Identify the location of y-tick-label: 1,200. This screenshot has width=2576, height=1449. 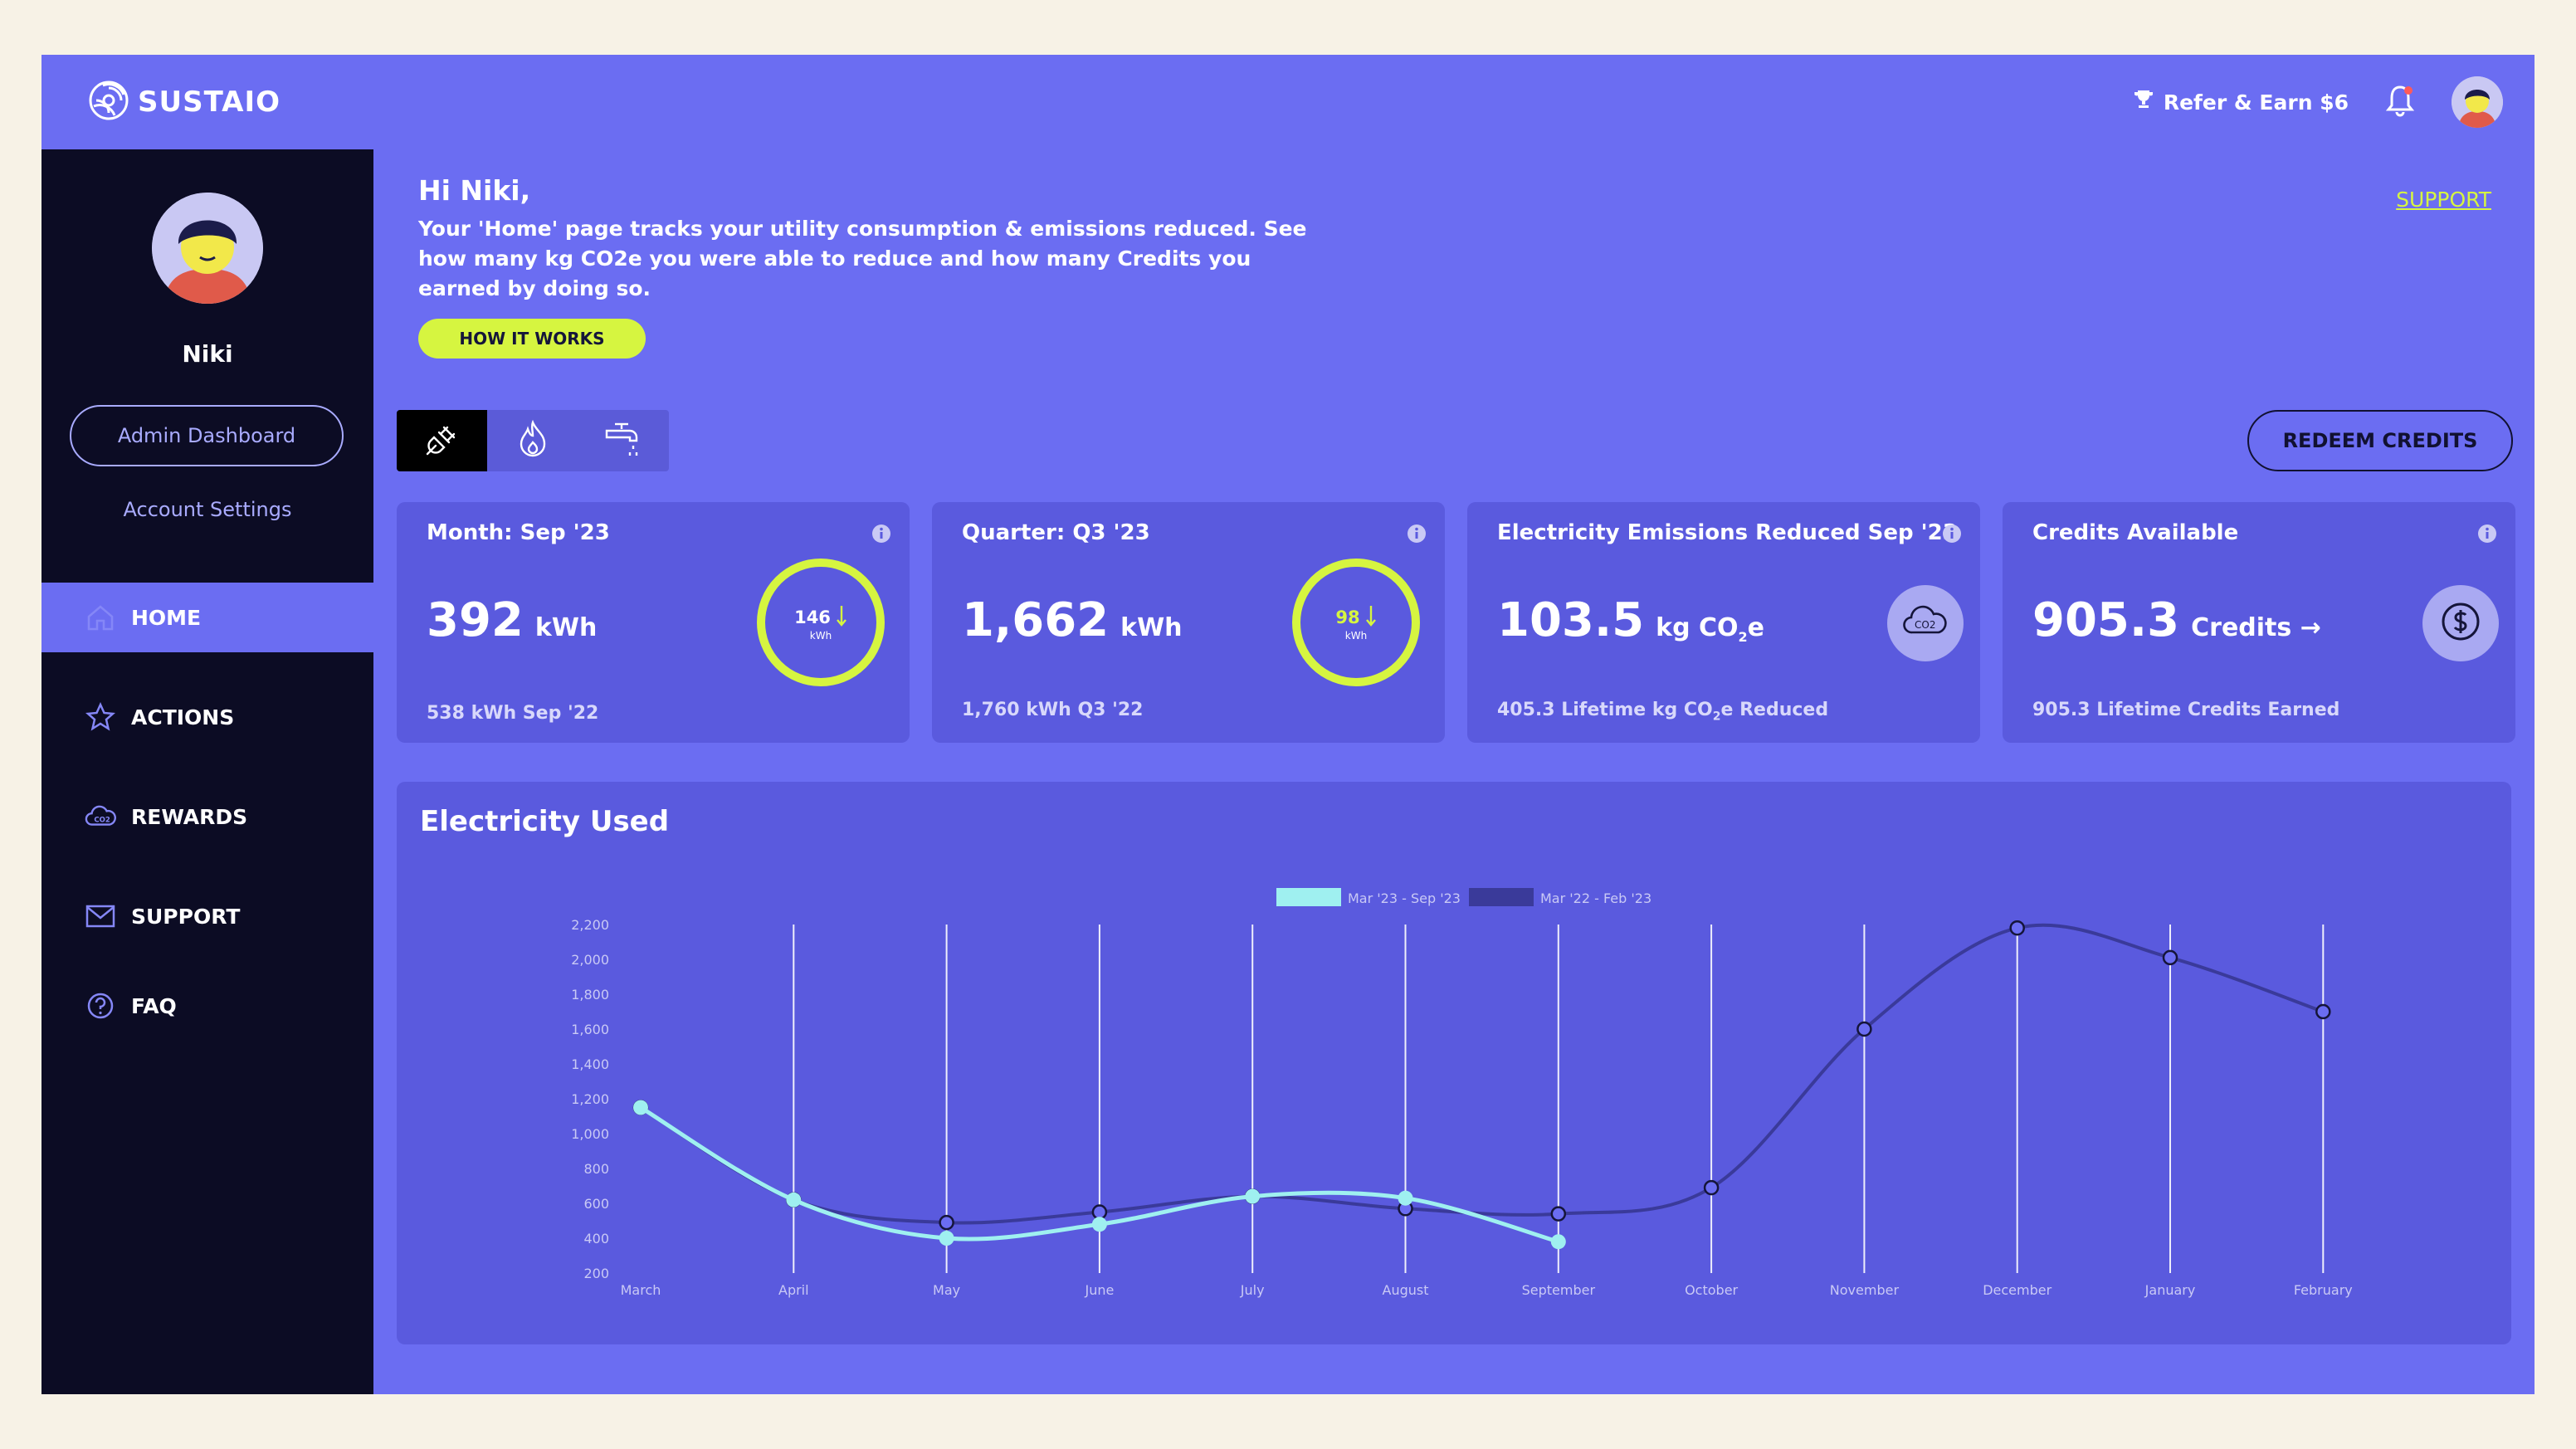
(590, 1099).